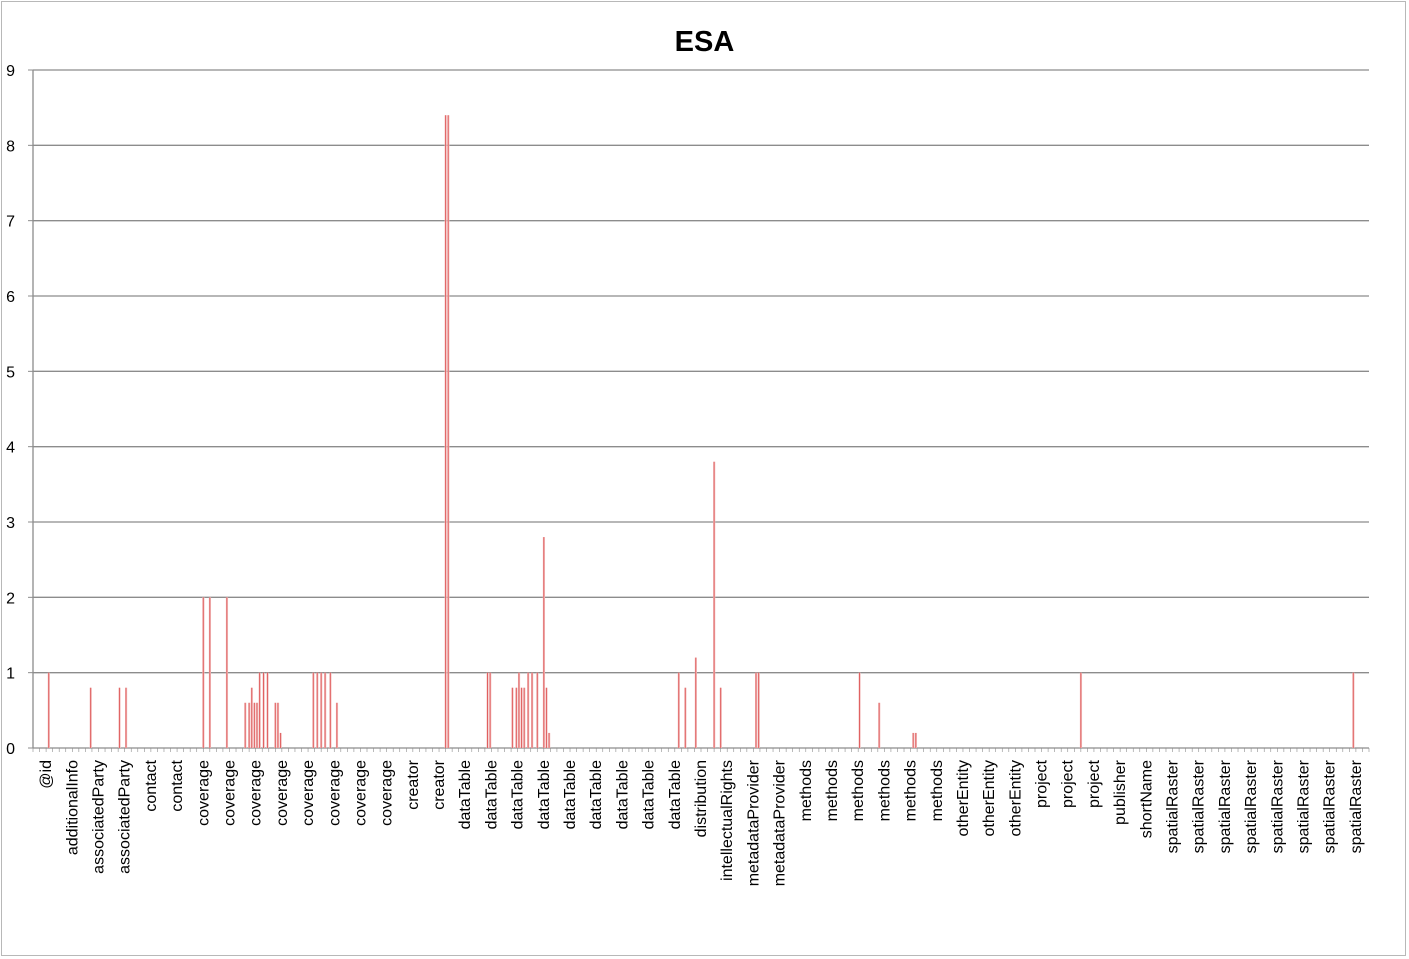 The image size is (1409, 959). Describe the element at coordinates (10, 448) in the screenshot. I see `y-tick-label: 4` at that location.